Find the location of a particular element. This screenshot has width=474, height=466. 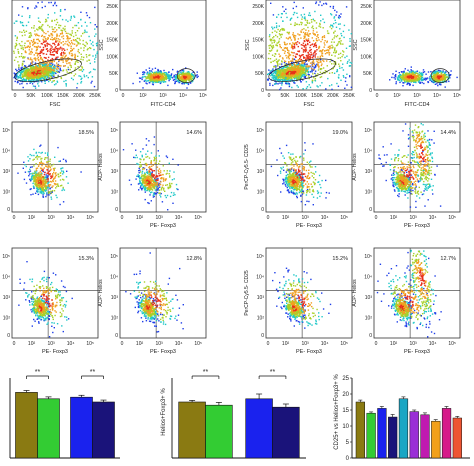

y-axis-label: SSC is located at coordinates (356, 44).